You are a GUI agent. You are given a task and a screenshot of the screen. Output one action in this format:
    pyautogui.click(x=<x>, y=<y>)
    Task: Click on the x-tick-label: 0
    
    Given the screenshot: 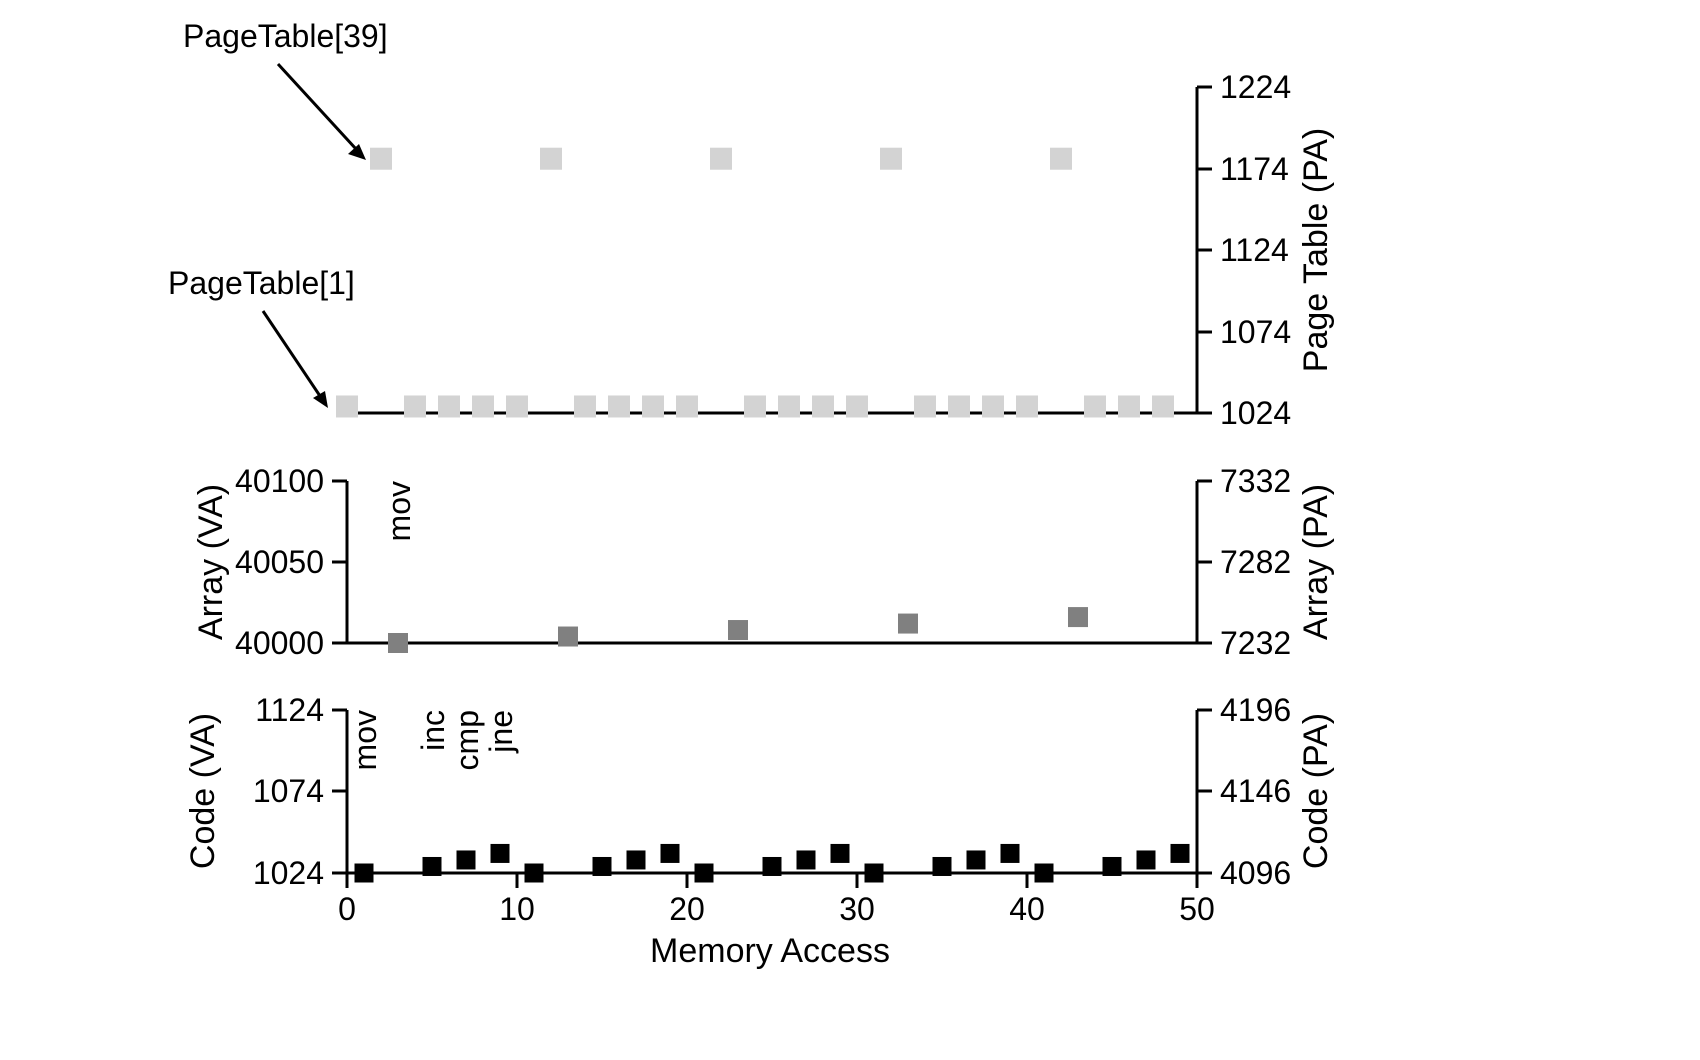 What is the action you would take?
    pyautogui.click(x=347, y=909)
    